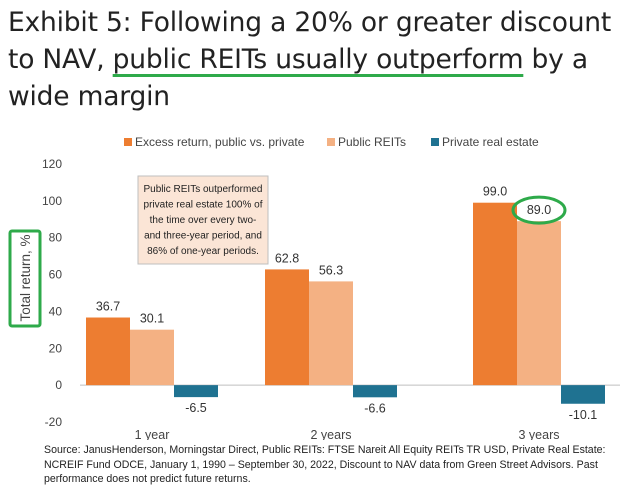 The width and height of the screenshot is (640, 488). Describe the element at coordinates (54, 422) in the screenshot. I see `y-tick-label: -20` at that location.